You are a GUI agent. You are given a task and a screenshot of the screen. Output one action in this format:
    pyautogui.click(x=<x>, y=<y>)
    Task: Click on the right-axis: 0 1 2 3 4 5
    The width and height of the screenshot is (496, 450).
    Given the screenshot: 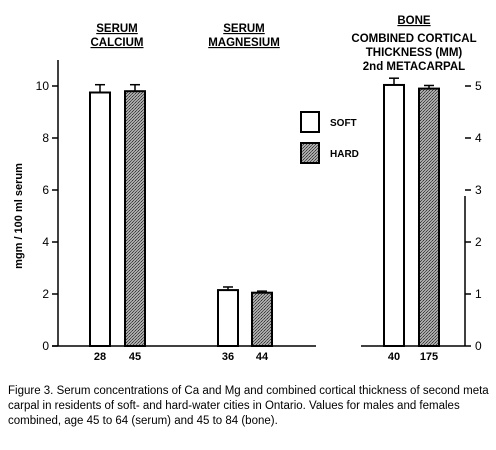 What is the action you would take?
    pyautogui.click(x=473, y=216)
    